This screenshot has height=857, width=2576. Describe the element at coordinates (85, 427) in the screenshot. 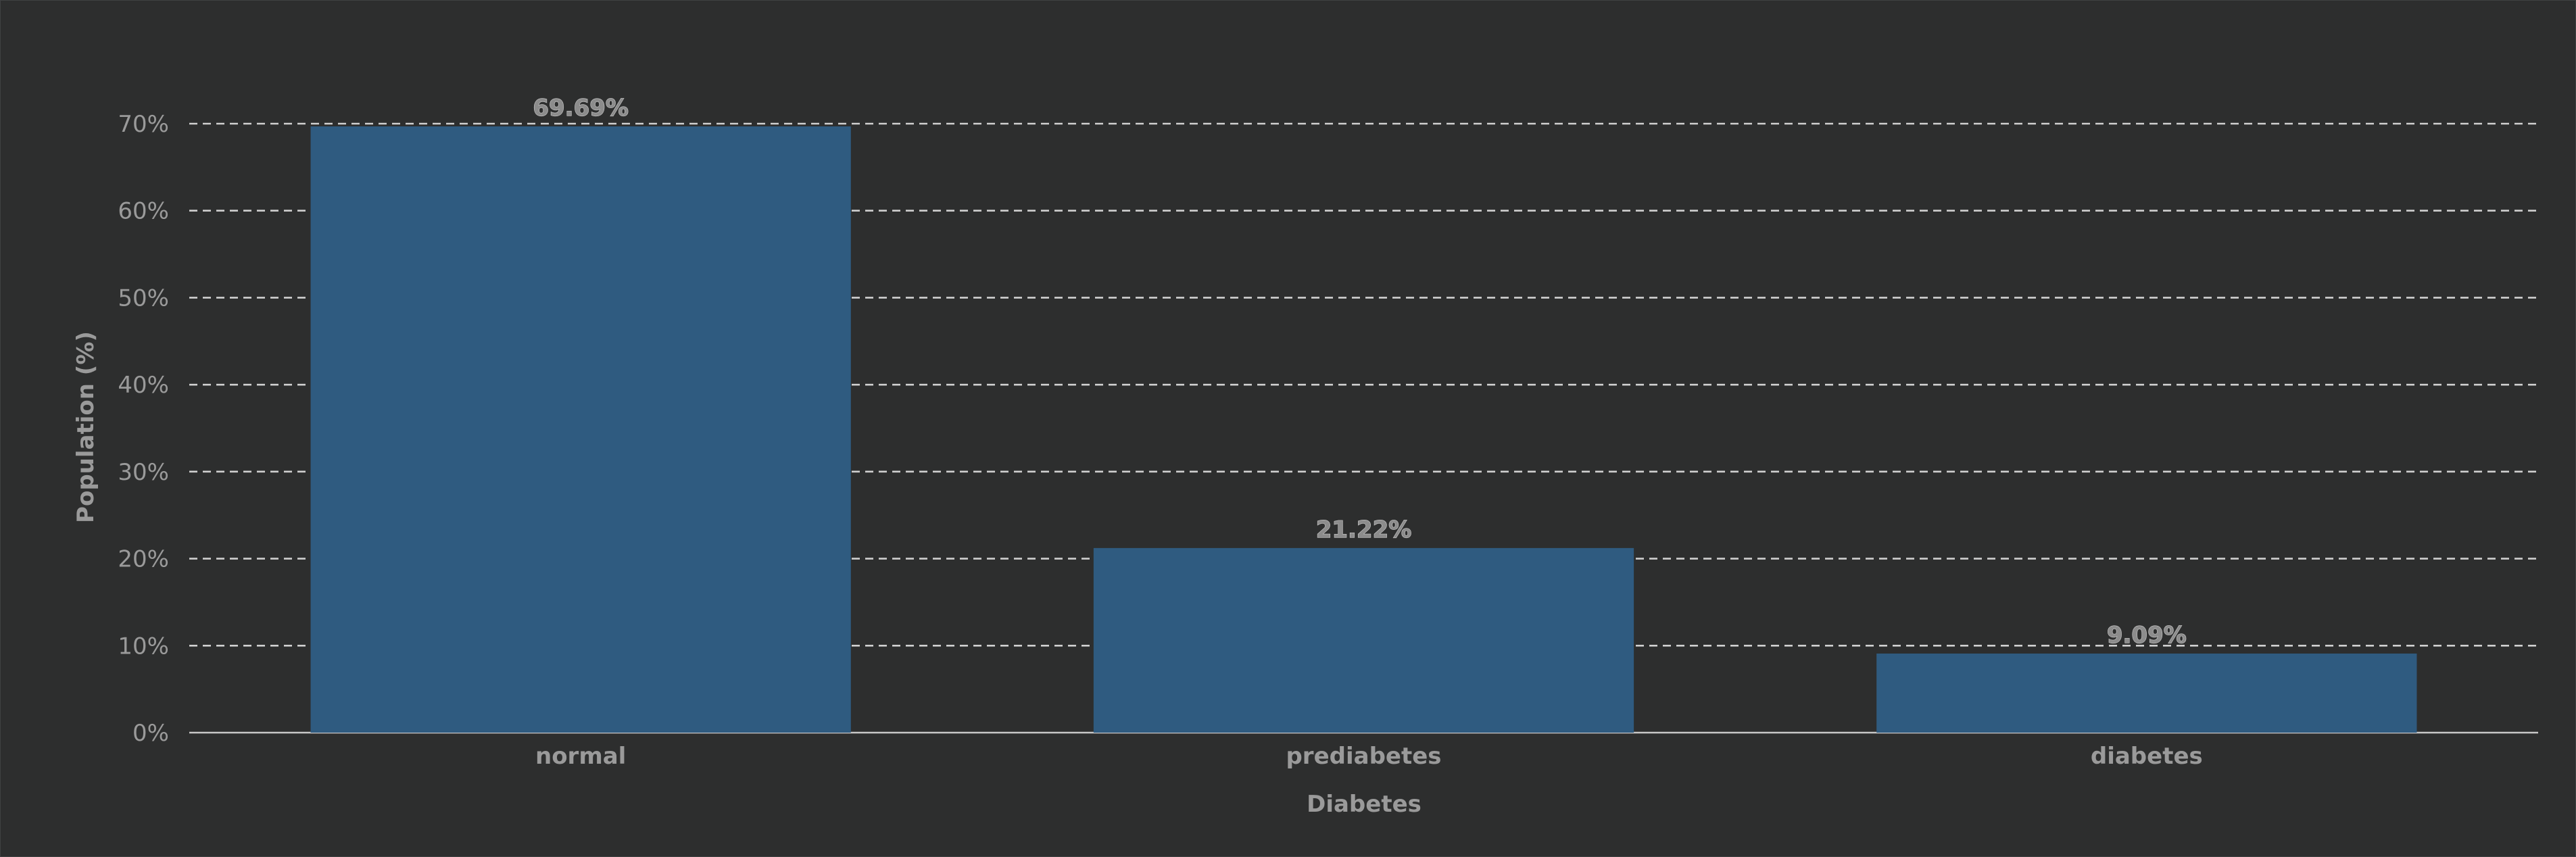

I see `y-axis-label: Population (%)` at that location.